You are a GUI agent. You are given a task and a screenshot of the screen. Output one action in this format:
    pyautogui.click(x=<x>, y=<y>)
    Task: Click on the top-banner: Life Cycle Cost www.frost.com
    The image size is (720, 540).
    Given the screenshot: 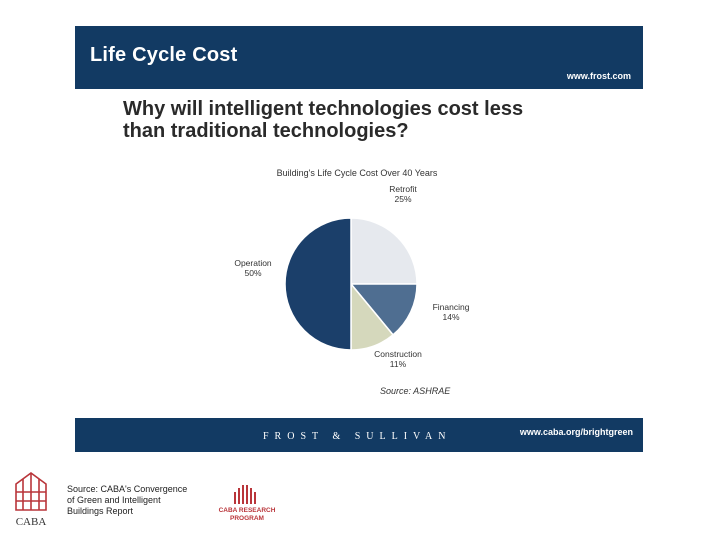 What is the action you would take?
    pyautogui.click(x=359, y=57)
    